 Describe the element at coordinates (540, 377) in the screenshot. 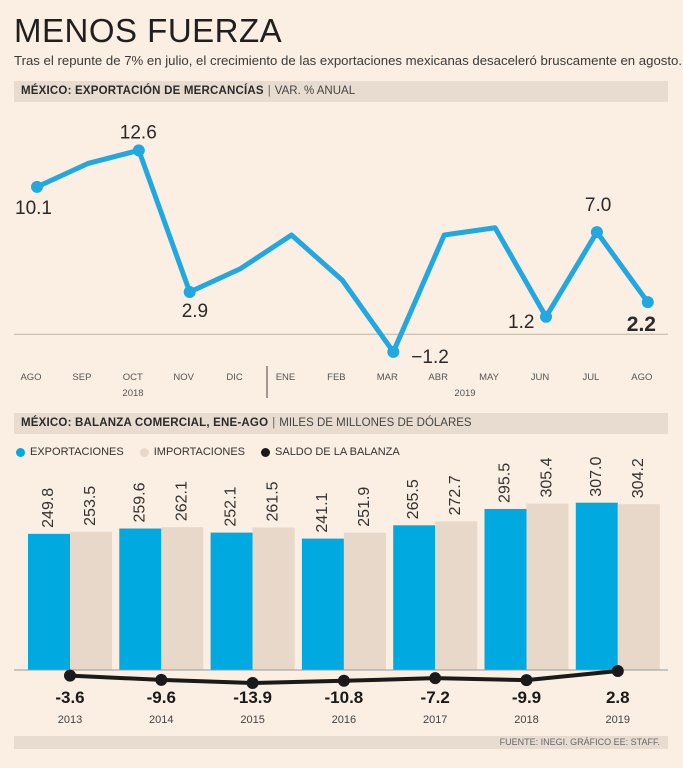

I see `x-tick-jun: JUN` at that location.